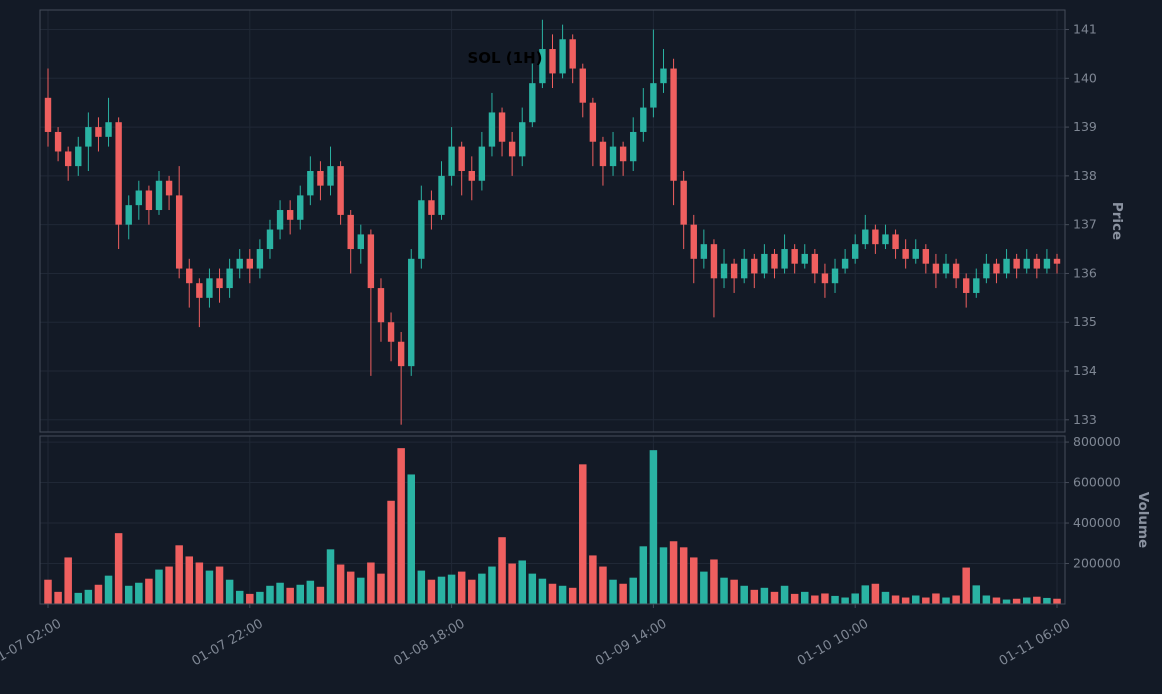  What do you see at coordinates (1085, 77) in the screenshot?
I see `price-tick-label: 140` at bounding box center [1085, 77].